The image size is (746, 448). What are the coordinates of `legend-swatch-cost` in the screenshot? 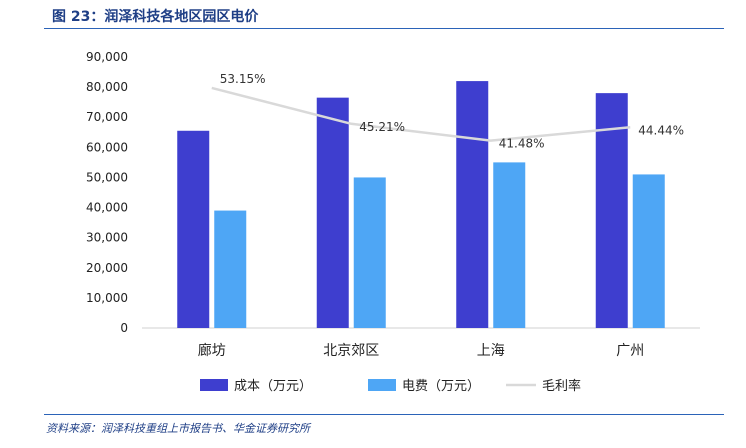 It's located at (214, 385).